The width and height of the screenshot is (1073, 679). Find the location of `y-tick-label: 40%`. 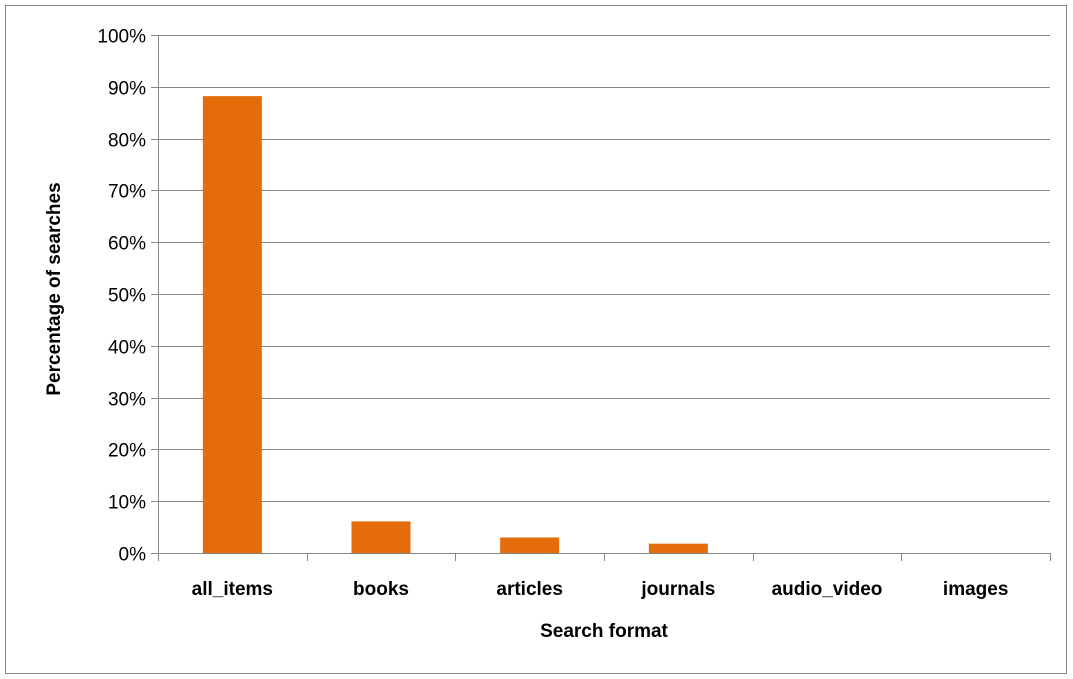

y-tick-label: 40% is located at coordinates (127, 348).